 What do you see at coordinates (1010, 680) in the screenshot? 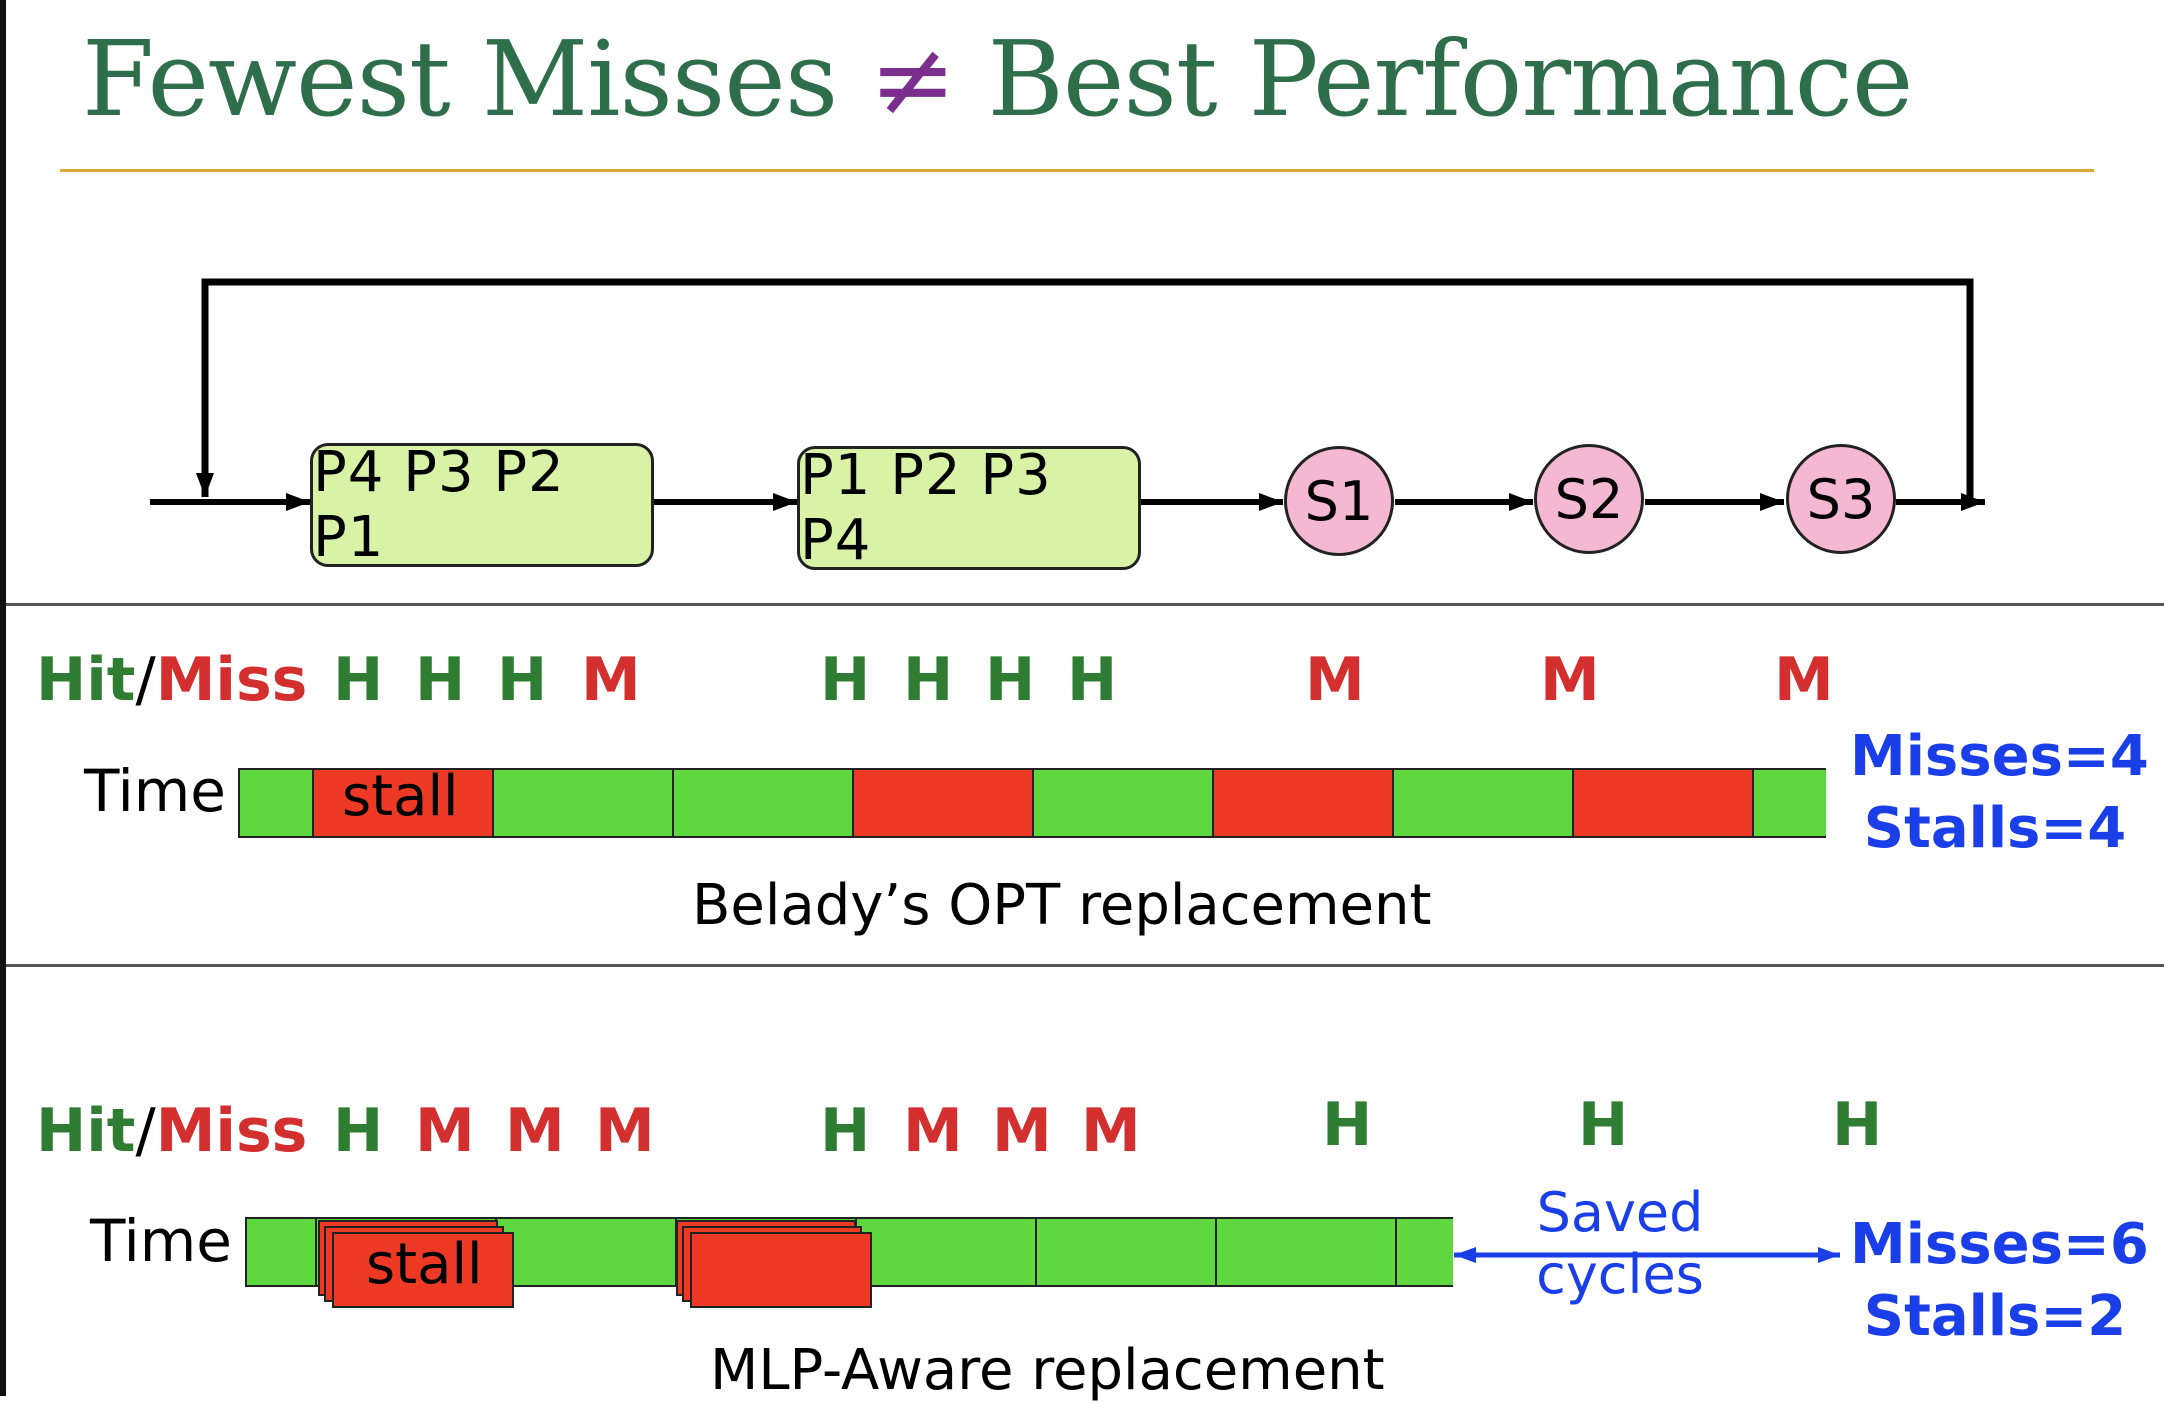
I see `belady-hm-7: H` at bounding box center [1010, 680].